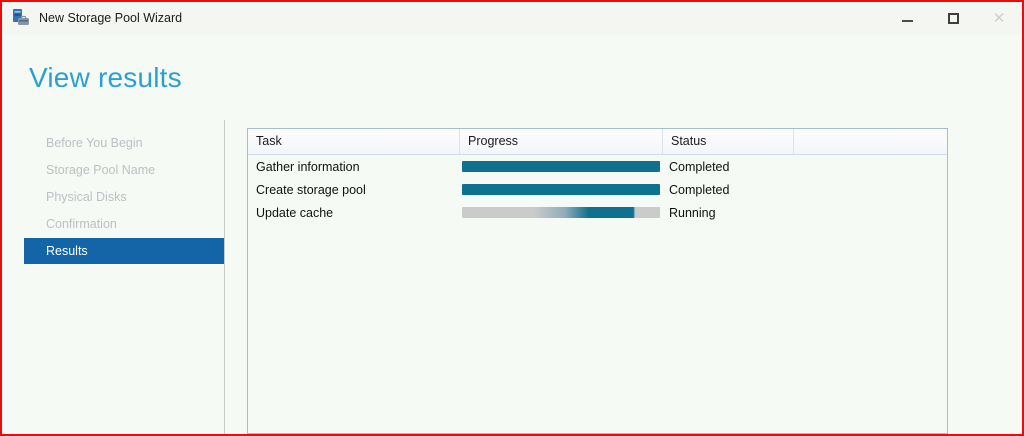 The width and height of the screenshot is (1024, 436). Describe the element at coordinates (124, 251) in the screenshot. I see `sidebar-item-results: Results` at that location.